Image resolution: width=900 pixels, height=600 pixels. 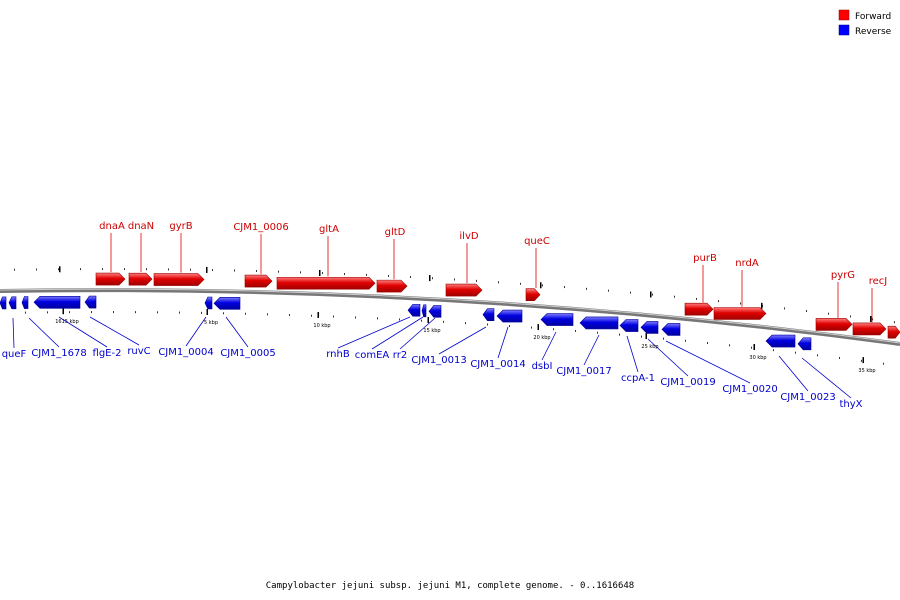 I want to click on forward-gene-label: dnaA, so click(x=112, y=226).